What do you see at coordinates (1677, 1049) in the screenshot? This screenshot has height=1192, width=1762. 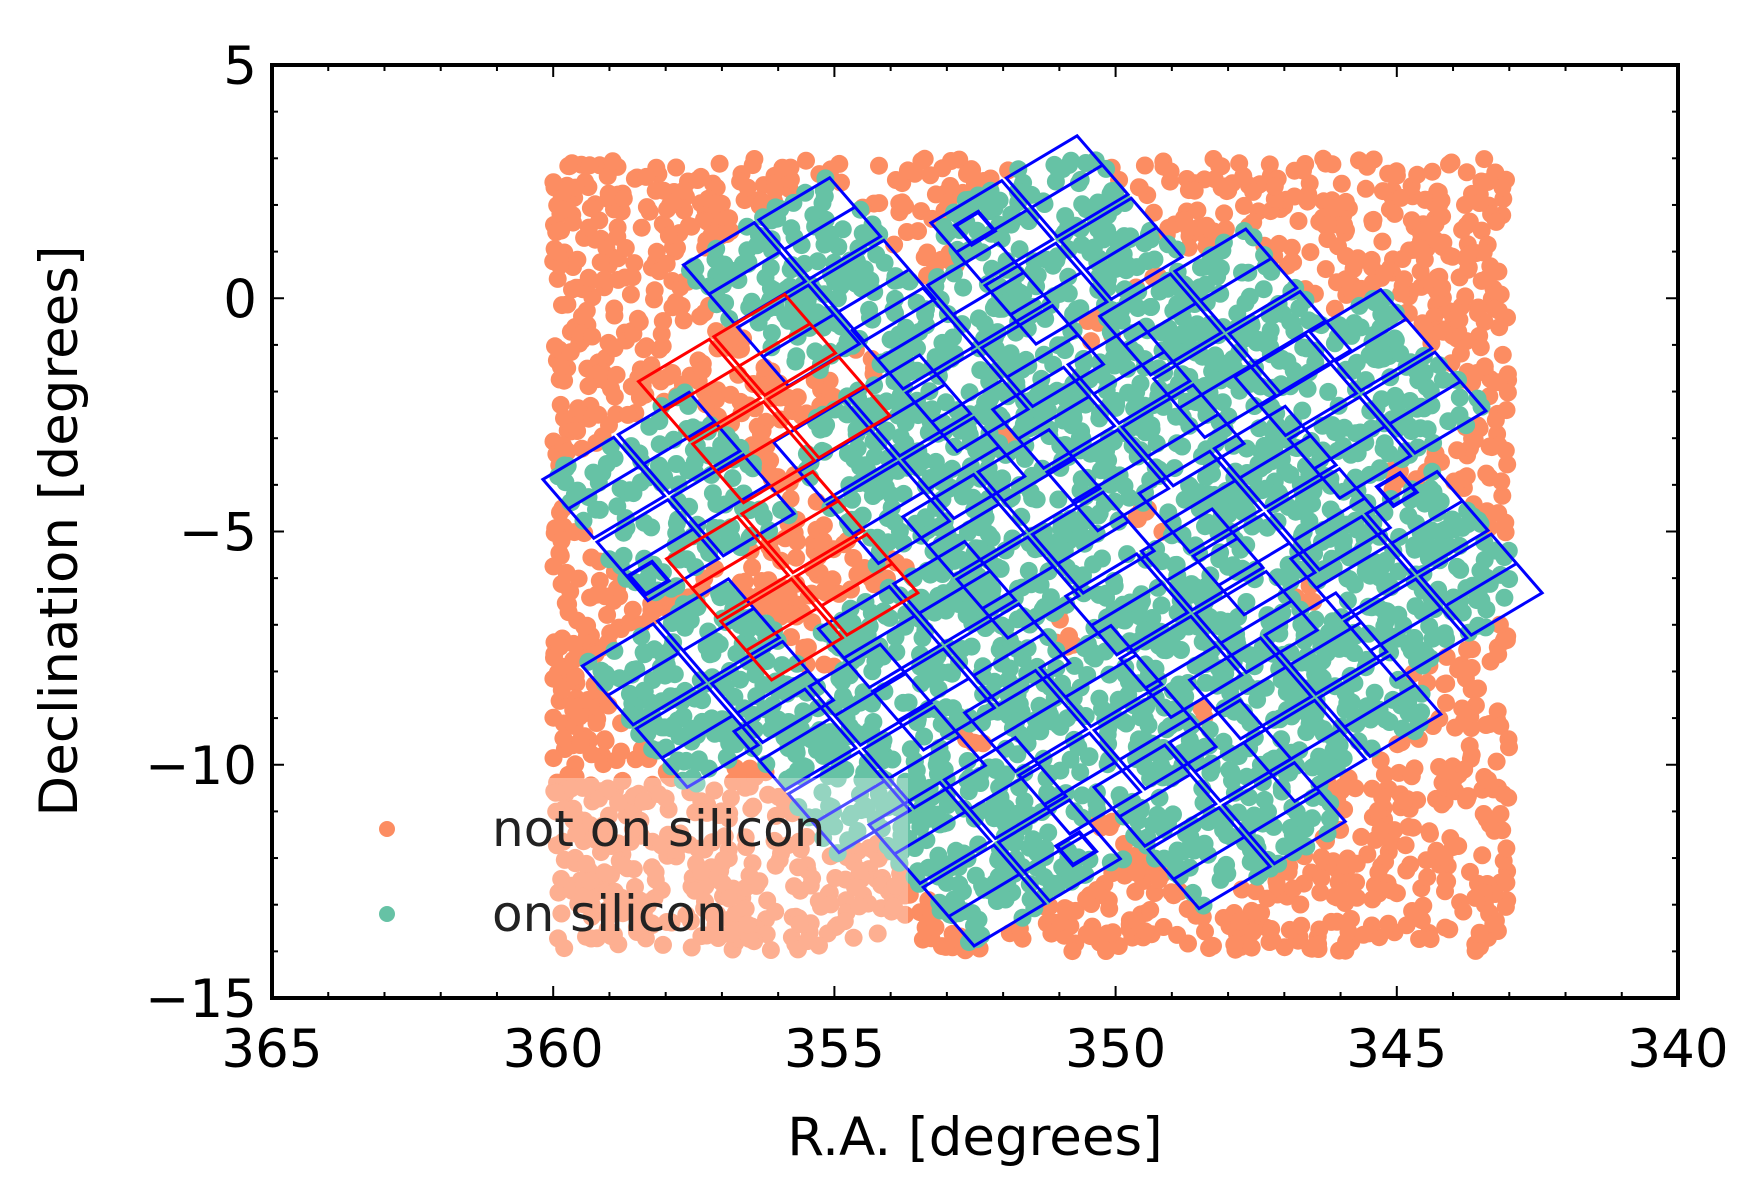 I see `x-tick-label: 340` at bounding box center [1677, 1049].